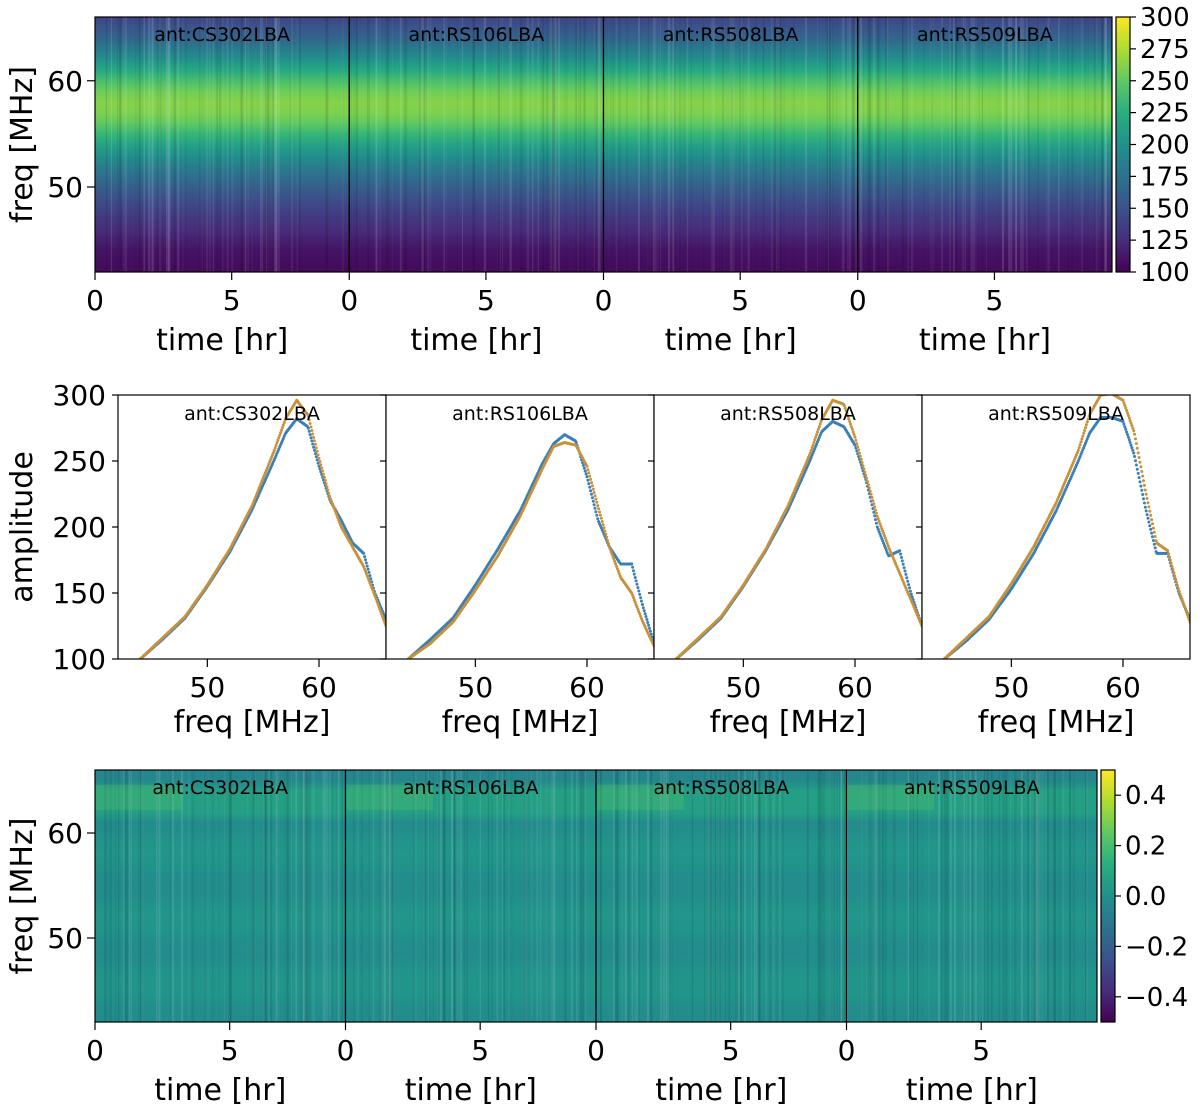 Image resolution: width=1200 pixels, height=1109 pixels. I want to click on panel-ant-cs302lba: ant:CS302LBA 0 5 time [hr], so click(218, 187).